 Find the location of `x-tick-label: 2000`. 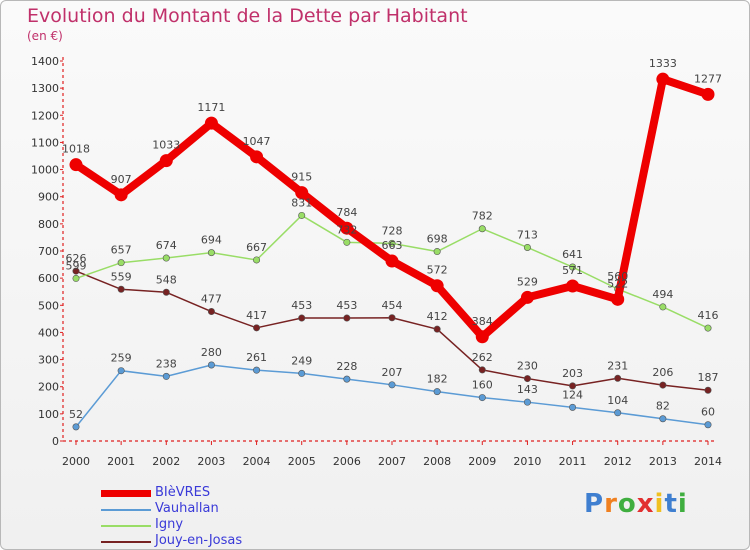

x-tick-label: 2000 is located at coordinates (76, 461).